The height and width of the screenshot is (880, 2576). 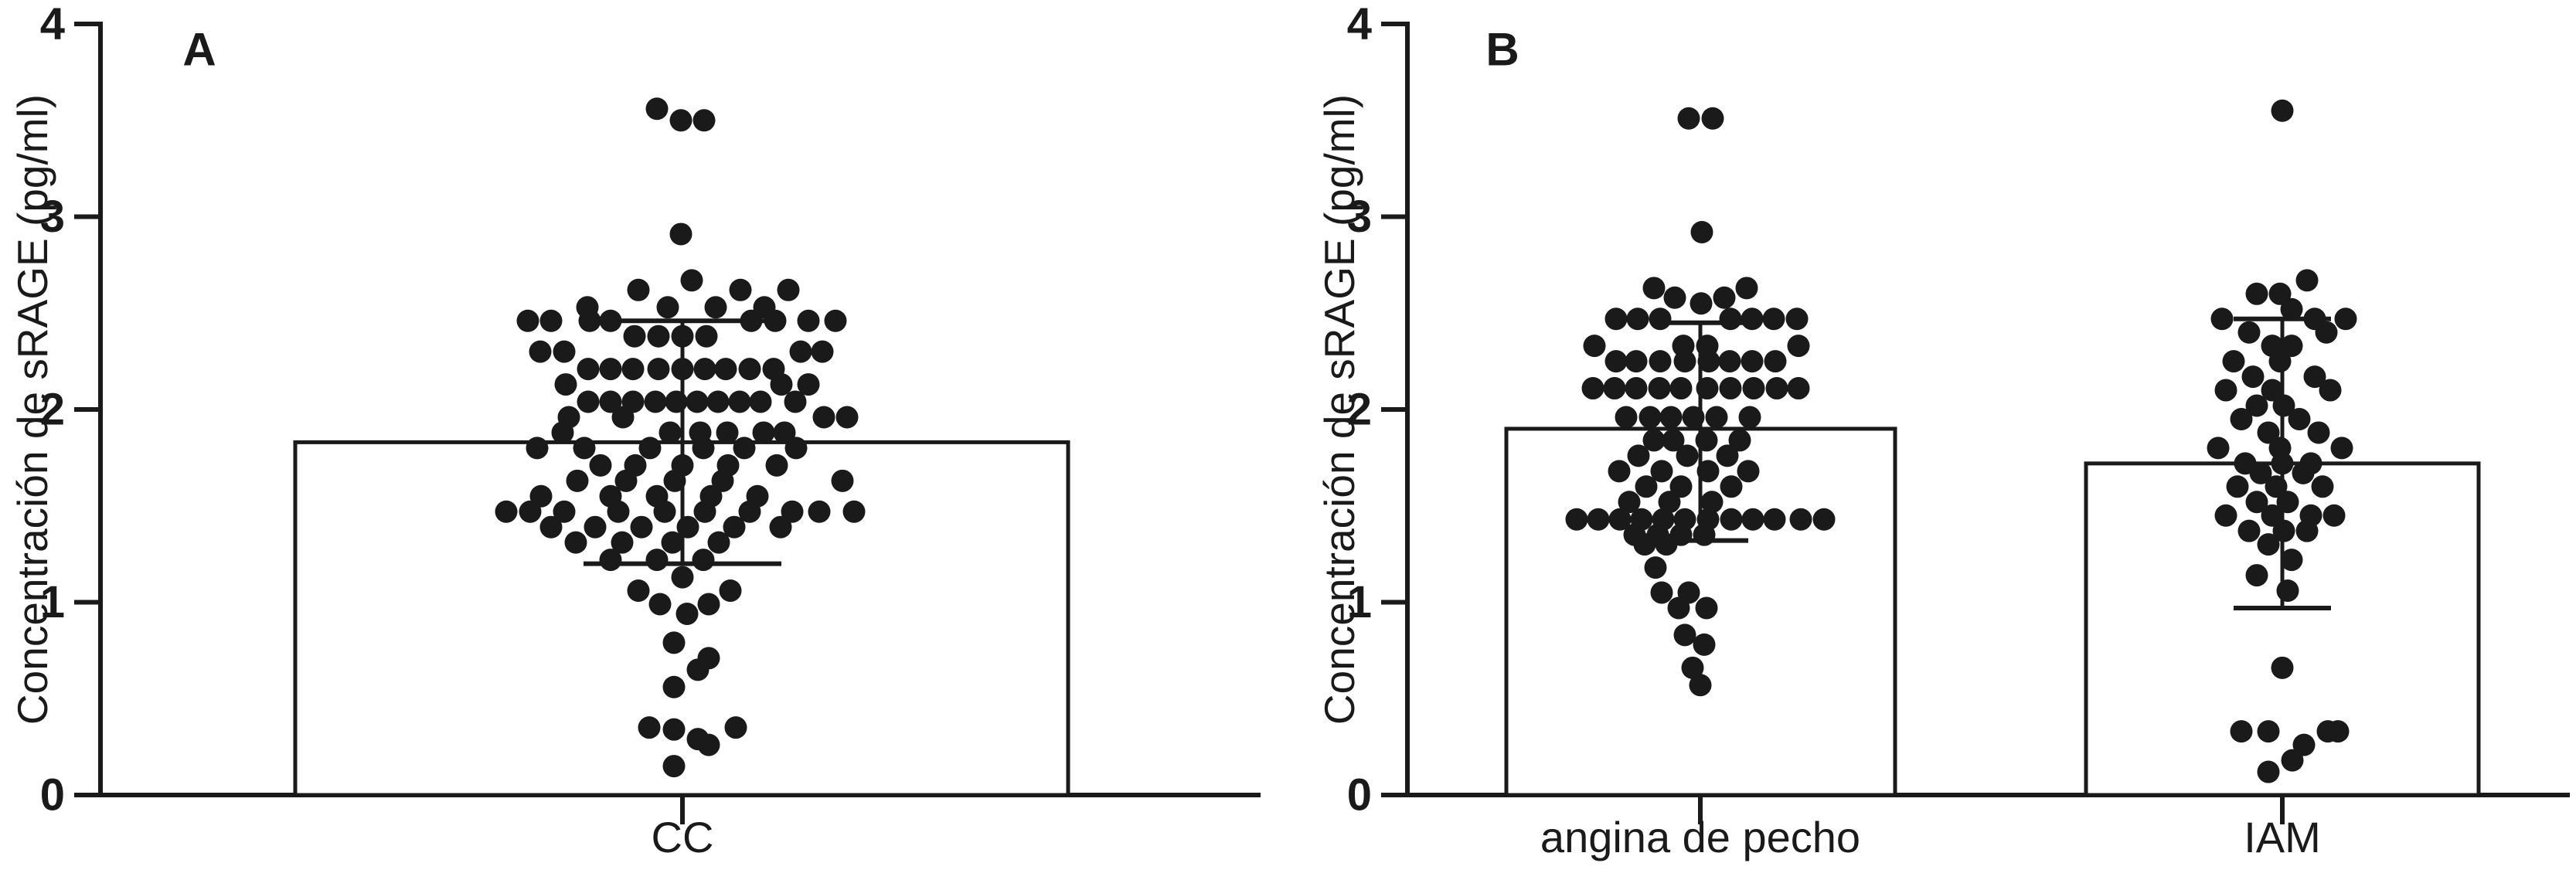 I want to click on y-tick-label: 2, so click(x=52, y=410).